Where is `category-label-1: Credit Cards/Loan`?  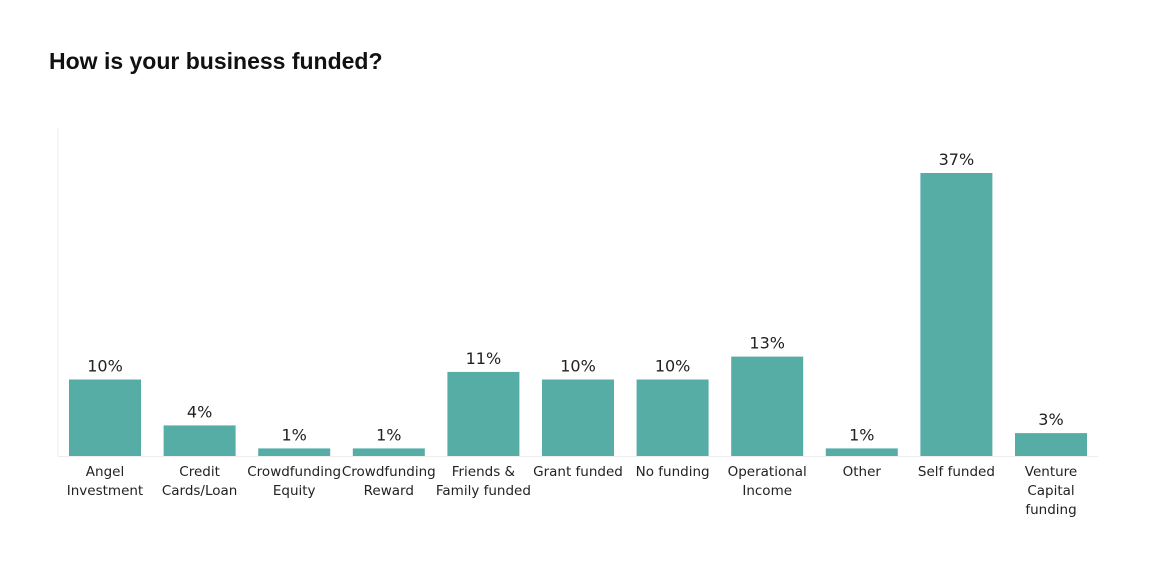
category-label-1: Credit Cards/Loan is located at coordinates (200, 481).